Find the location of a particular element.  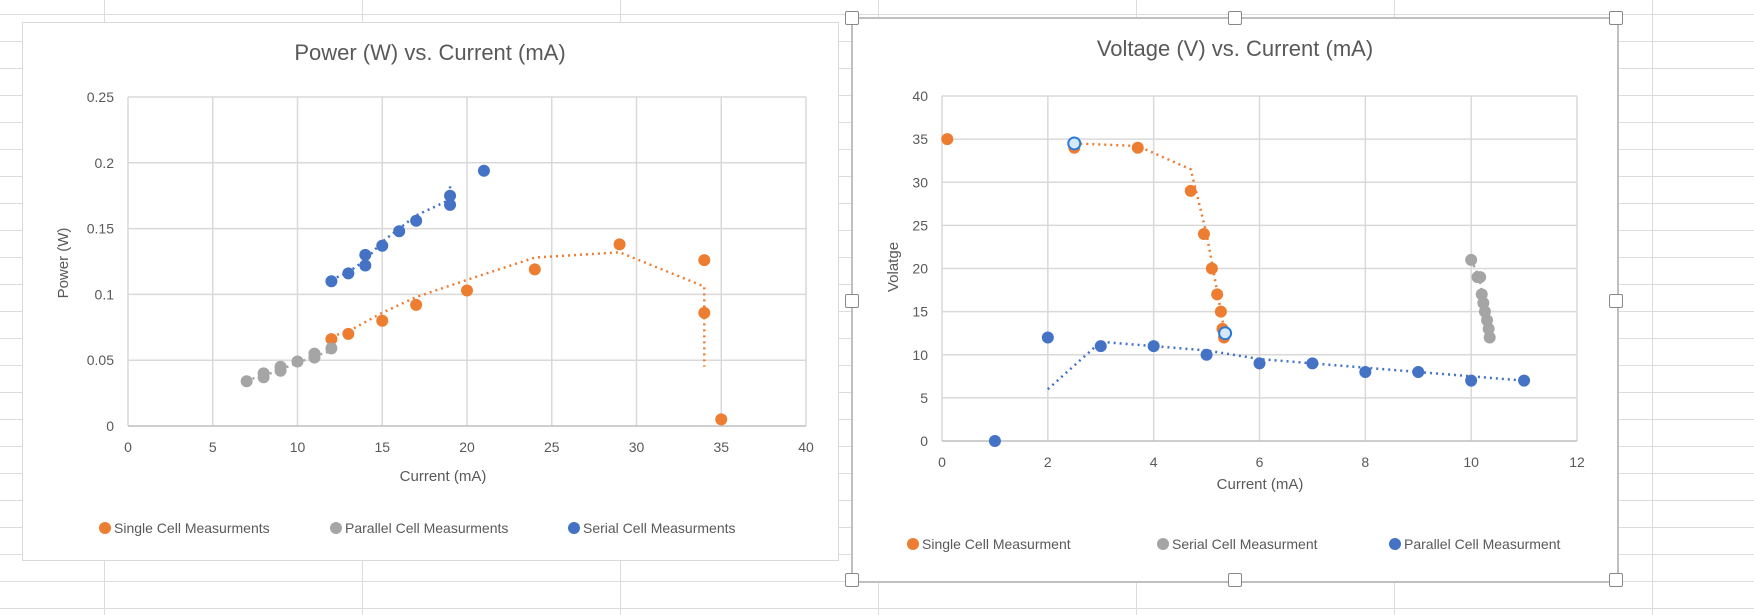

resize-handle-bottom-left is located at coordinates (852, 580).